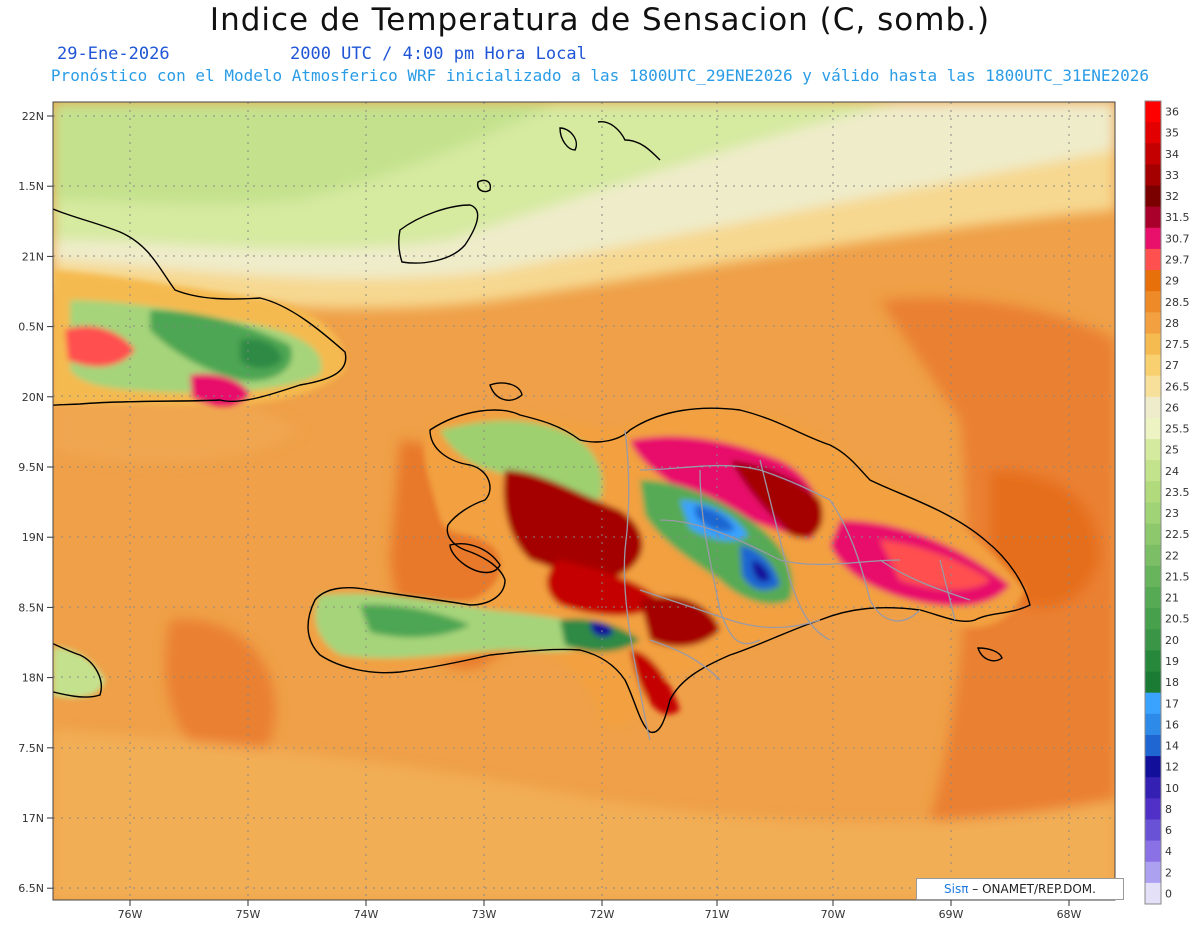 The width and height of the screenshot is (1200, 927). Describe the element at coordinates (1172, 154) in the screenshot. I see `colorbar-label: 34` at that location.